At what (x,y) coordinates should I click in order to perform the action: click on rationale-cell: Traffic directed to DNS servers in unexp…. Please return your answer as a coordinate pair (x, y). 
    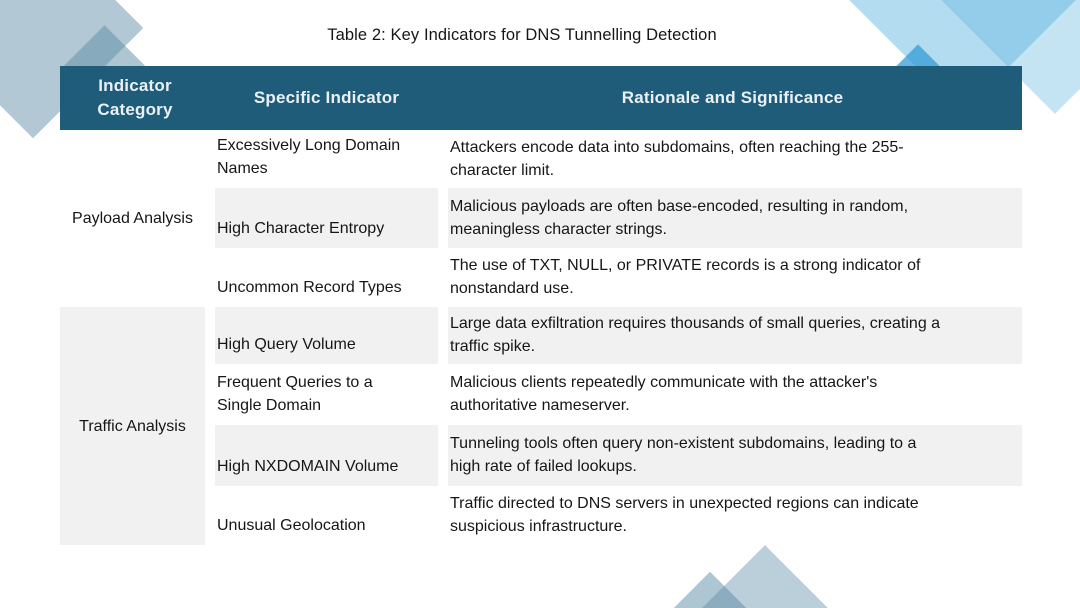
    Looking at the image, I should click on (732, 515).